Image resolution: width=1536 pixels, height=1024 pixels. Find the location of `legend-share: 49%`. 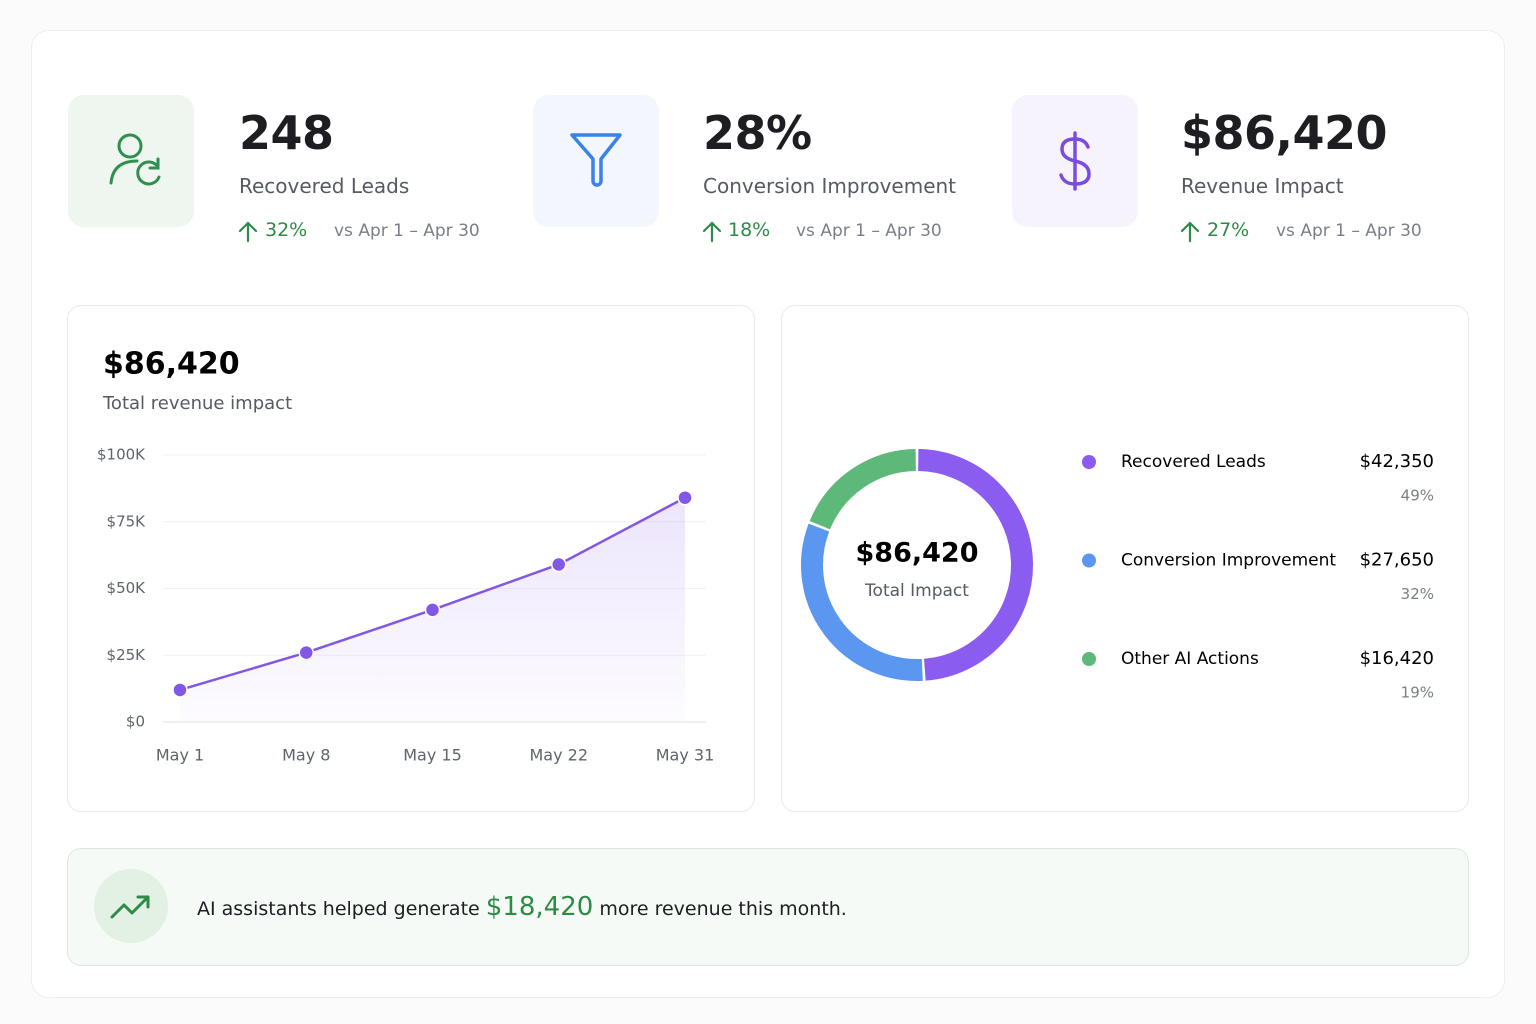

legend-share: 49% is located at coordinates (1417, 496).